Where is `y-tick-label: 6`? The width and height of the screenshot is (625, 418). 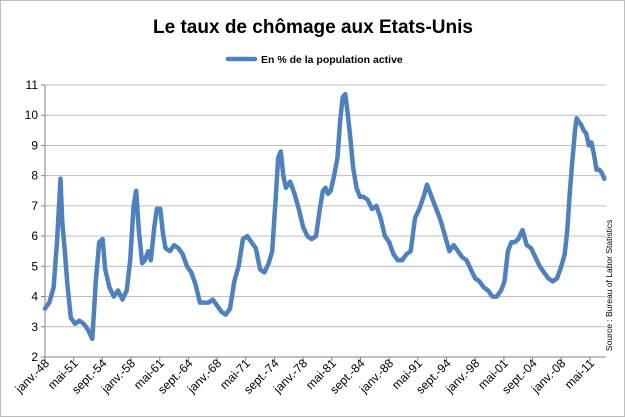 y-tick-label: 6 is located at coordinates (34, 236).